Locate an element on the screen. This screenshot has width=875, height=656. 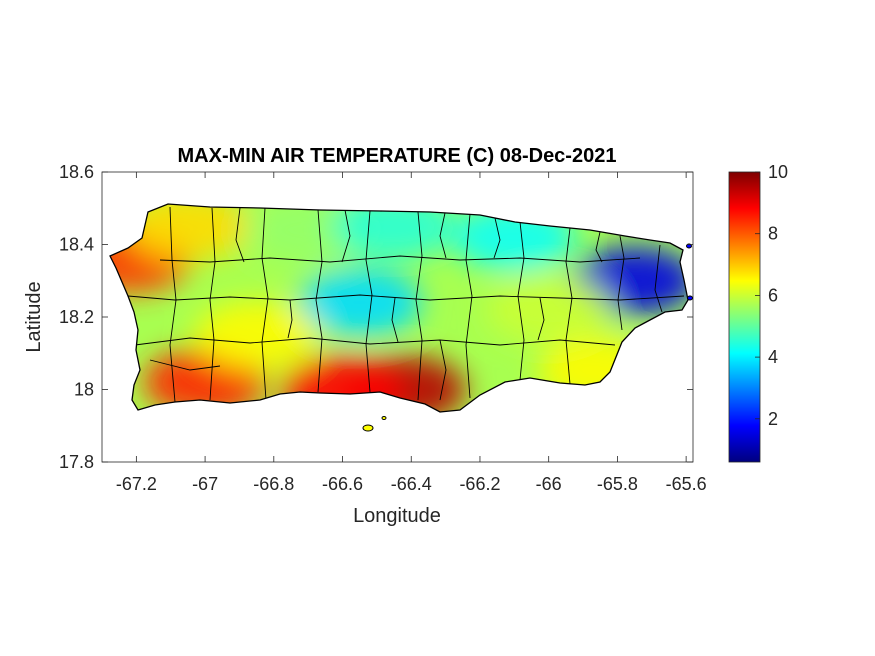
colorbar-tick-label: 6 is located at coordinates (773, 295).